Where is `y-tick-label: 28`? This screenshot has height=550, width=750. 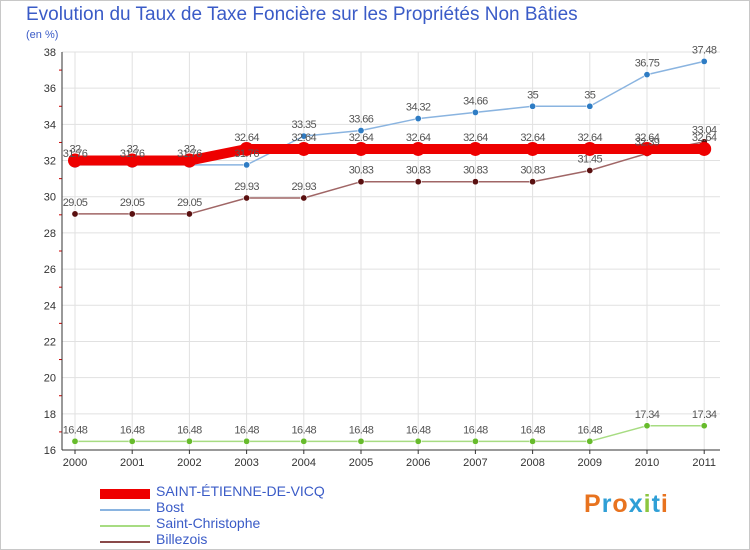
y-tick-label: 28 is located at coordinates (50, 234).